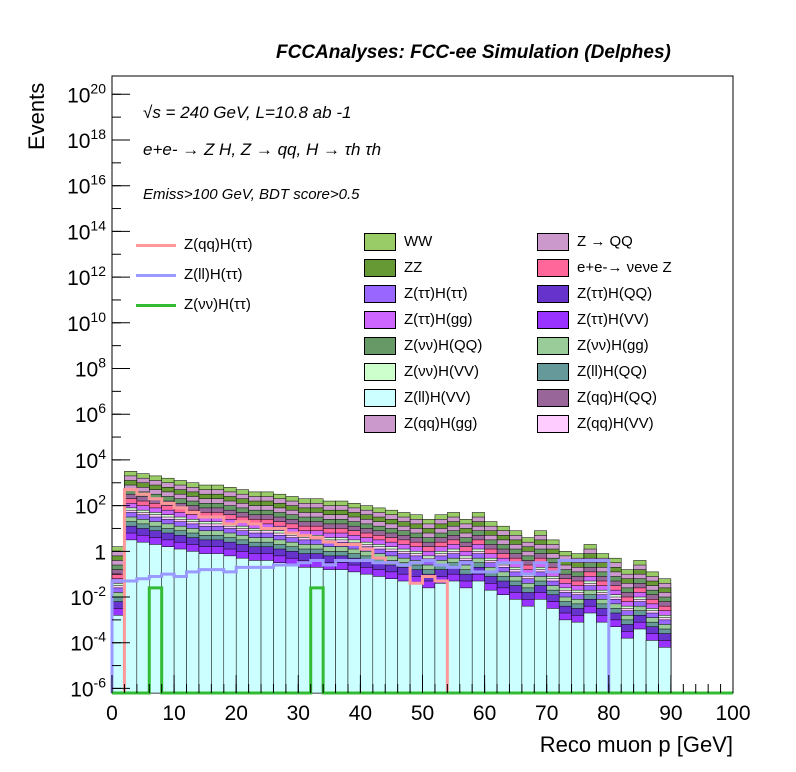 This screenshot has width=796, height=772. I want to click on y-tick-label: 10¹⁰, so click(86, 322).